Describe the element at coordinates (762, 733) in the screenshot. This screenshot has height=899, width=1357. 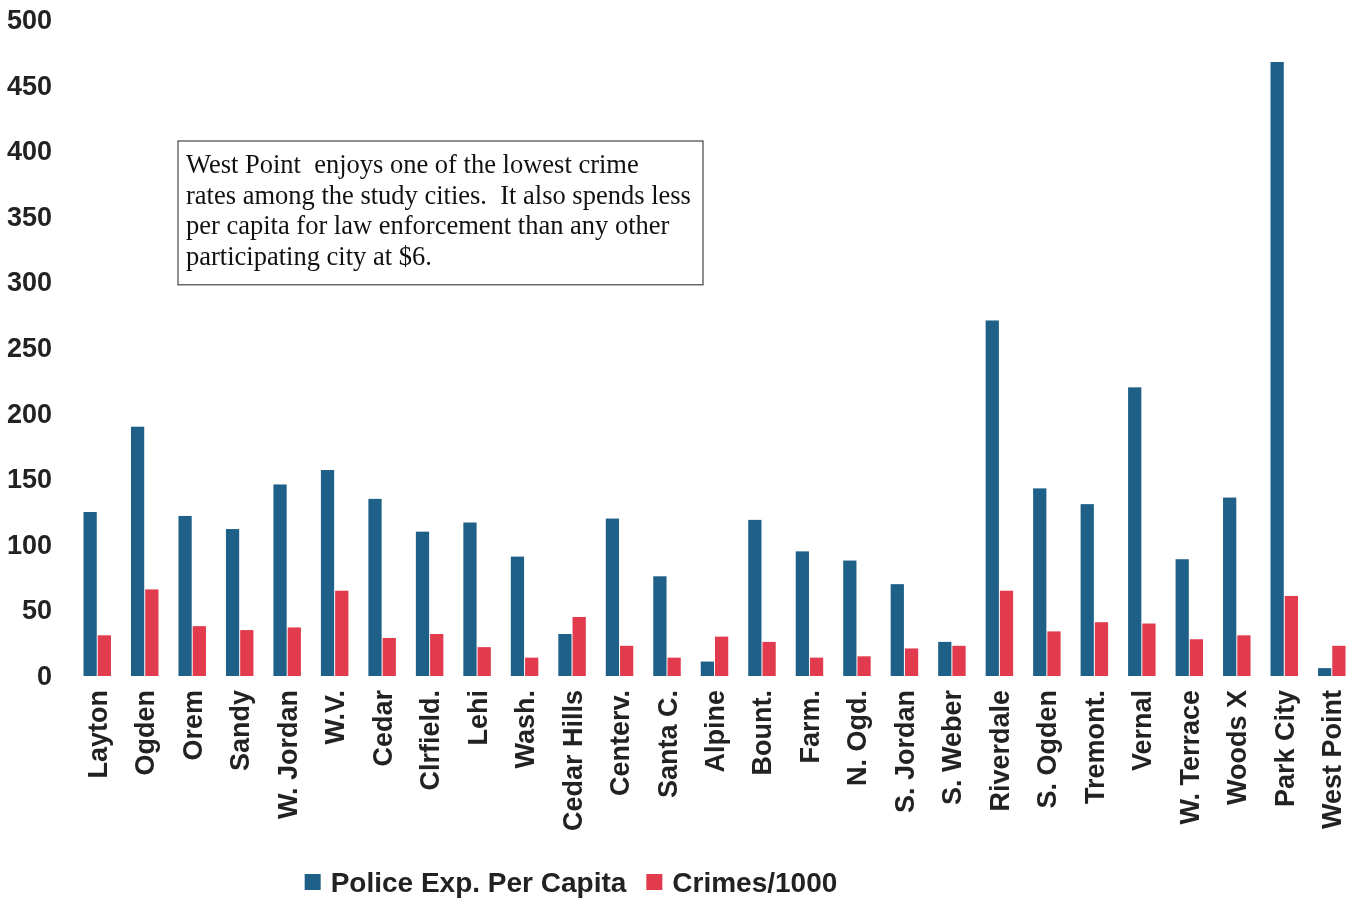
I see `x-tick-label: Bount.` at that location.